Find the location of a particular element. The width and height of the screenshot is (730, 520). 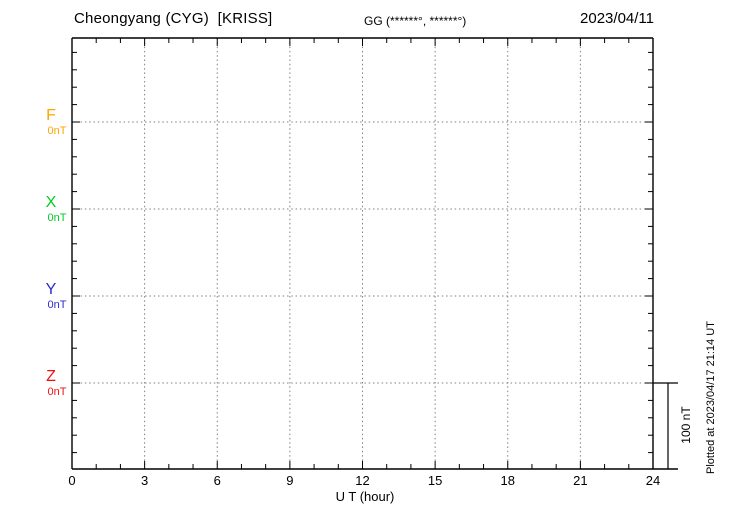

x-tick-label: 9 is located at coordinates (290, 480).